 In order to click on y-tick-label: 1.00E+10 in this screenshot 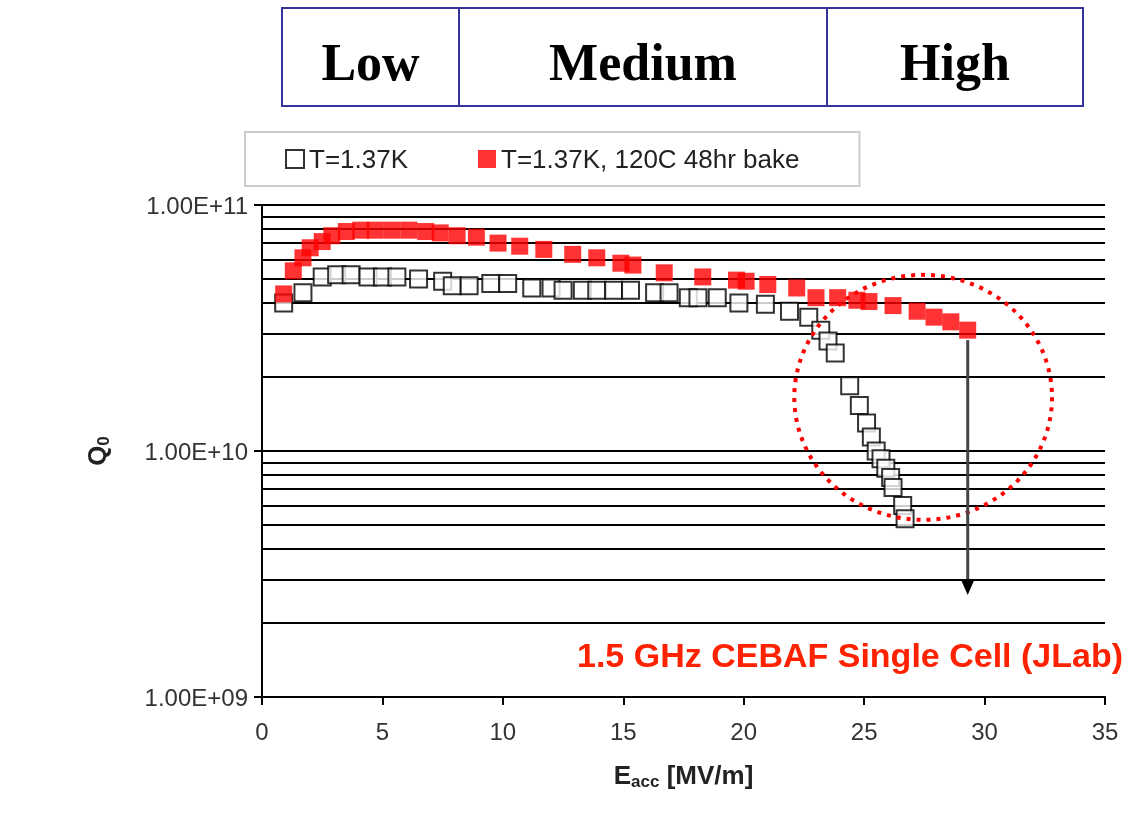, I will do `click(196, 451)`.